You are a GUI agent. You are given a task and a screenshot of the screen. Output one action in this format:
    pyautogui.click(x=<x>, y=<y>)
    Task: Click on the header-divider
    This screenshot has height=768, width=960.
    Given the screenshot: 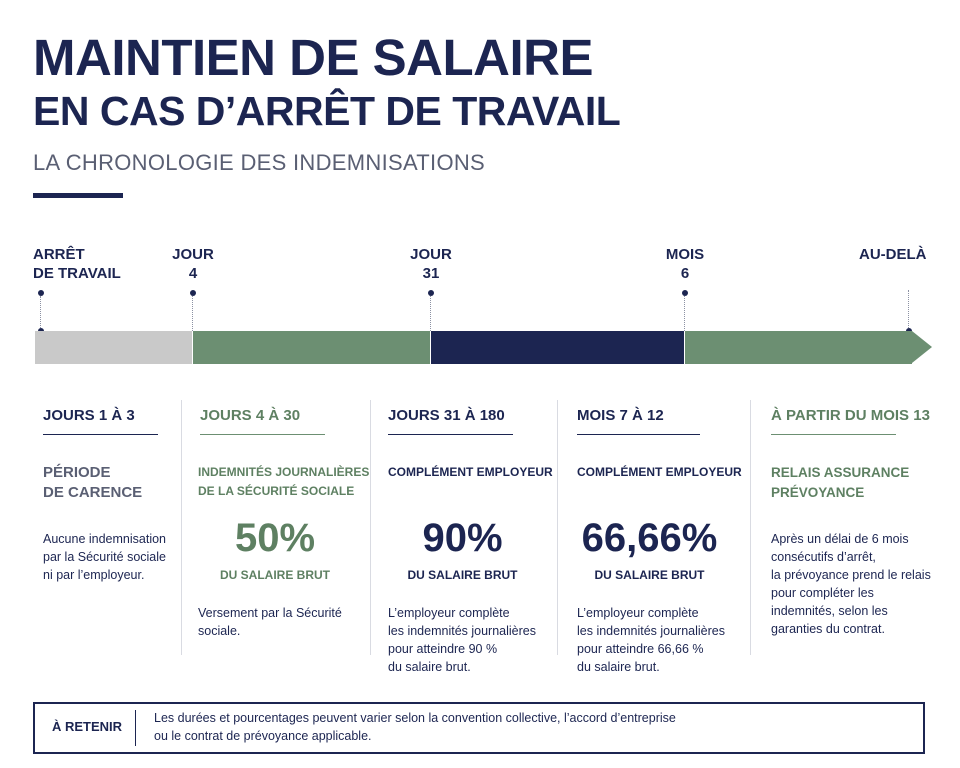 What is the action you would take?
    pyautogui.click(x=78, y=195)
    